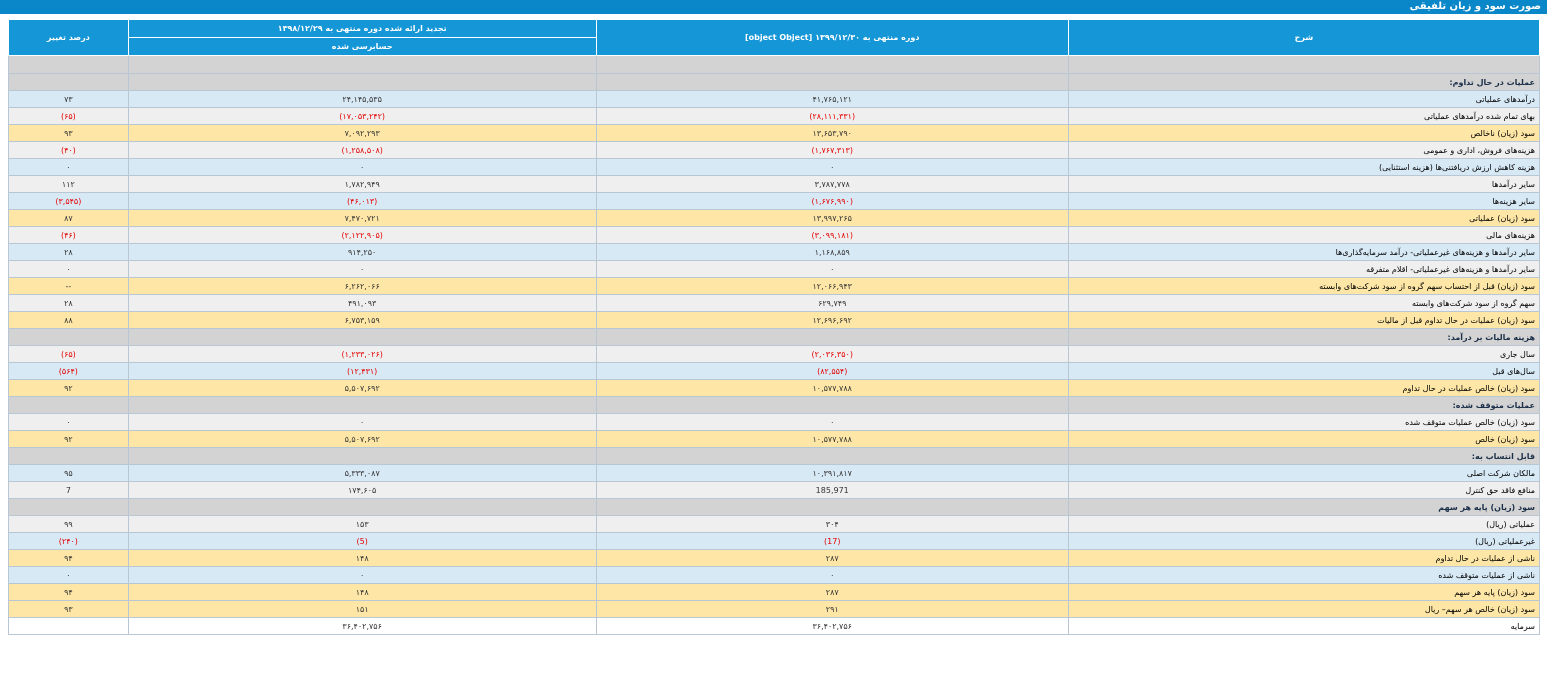  What do you see at coordinates (68, 99) in the screenshot?
I see `change-percent-value: ۷۳` at bounding box center [68, 99].